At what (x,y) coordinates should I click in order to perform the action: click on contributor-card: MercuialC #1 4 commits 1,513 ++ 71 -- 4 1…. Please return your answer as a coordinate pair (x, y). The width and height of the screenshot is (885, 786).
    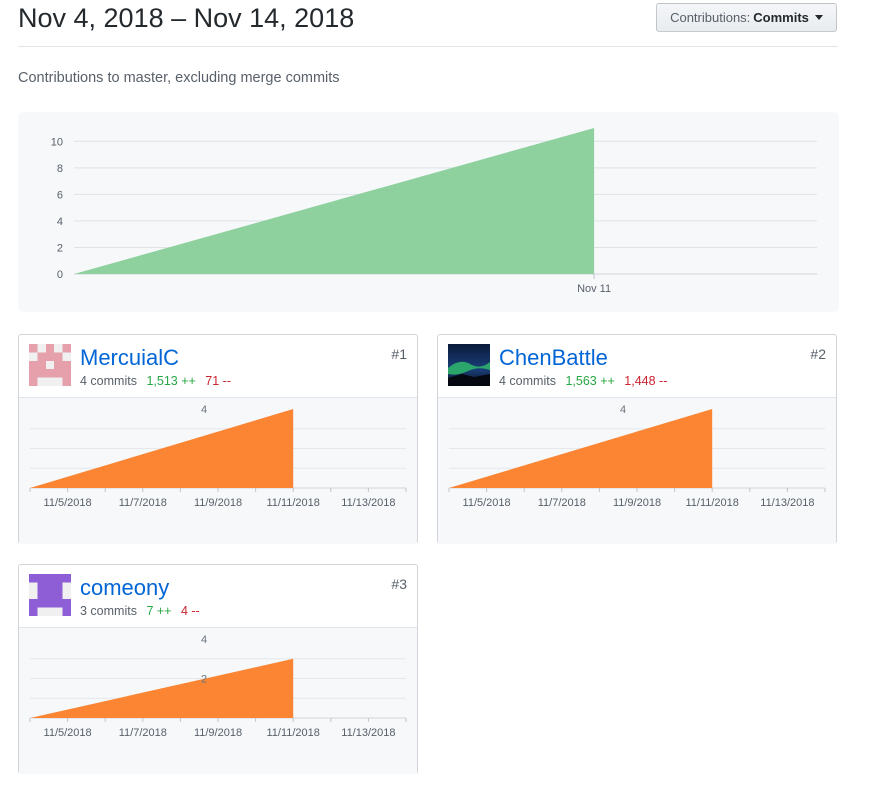
    Looking at the image, I should click on (218, 439).